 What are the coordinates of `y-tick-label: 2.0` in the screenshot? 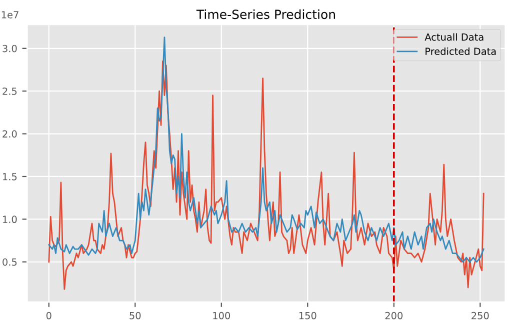 It's located at (9, 134).